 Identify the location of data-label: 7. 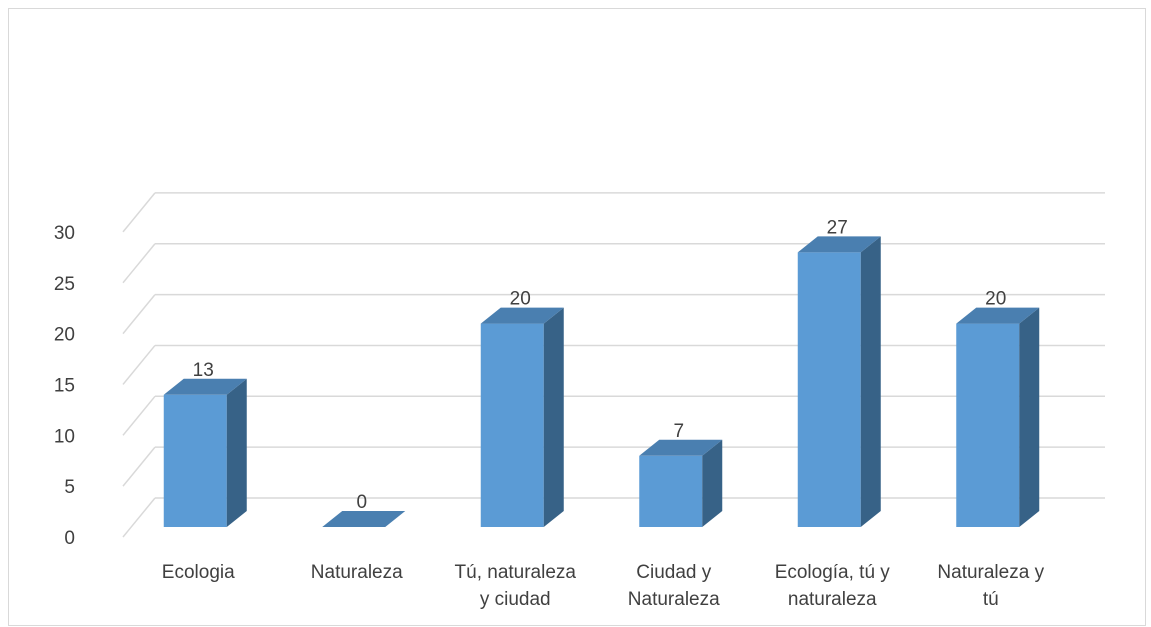
(678, 431).